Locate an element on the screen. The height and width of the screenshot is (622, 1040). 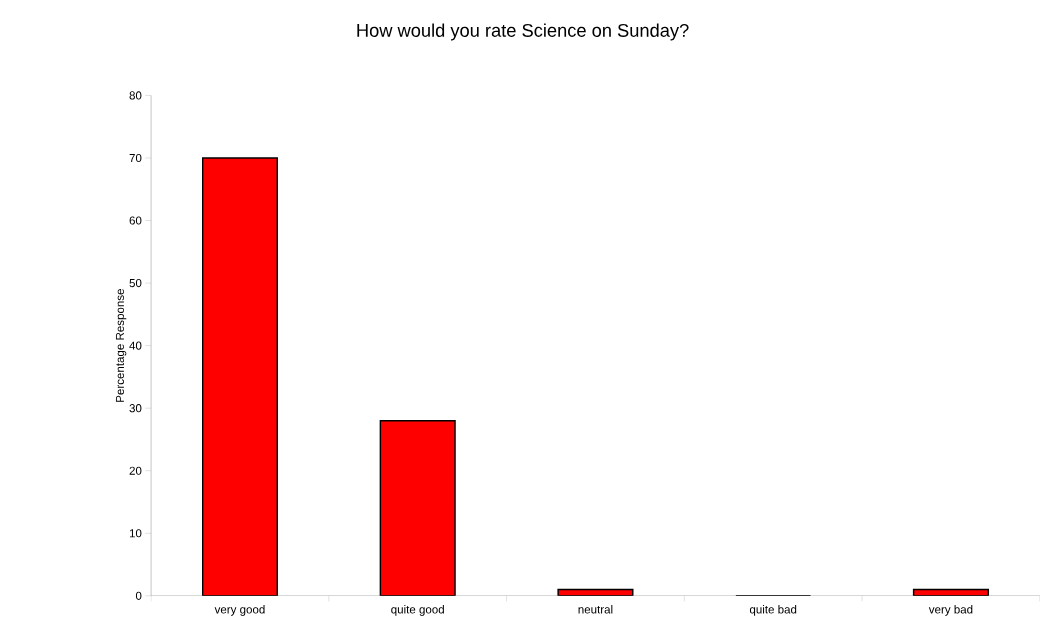
y-tick-label: 60 is located at coordinates (135, 220).